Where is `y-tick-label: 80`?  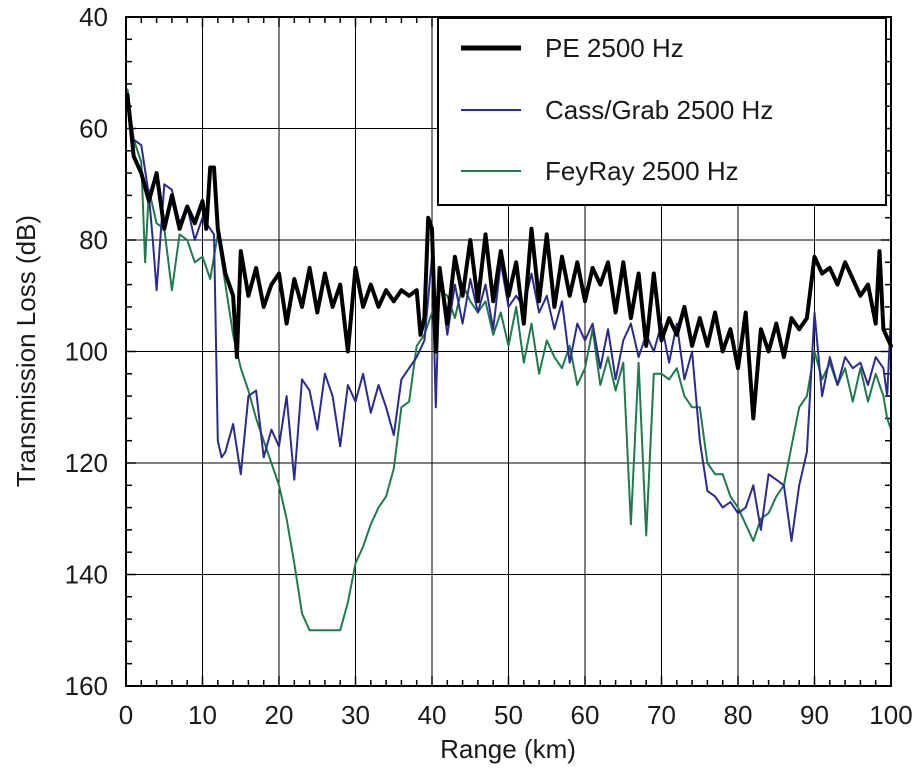 y-tick-label: 80 is located at coordinates (93, 240).